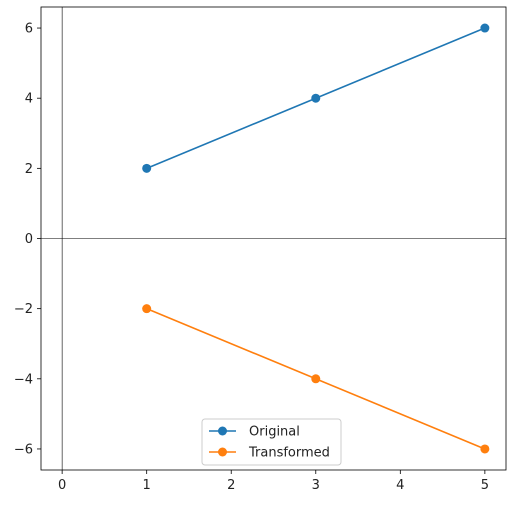  Describe the element at coordinates (29, 169) in the screenshot. I see `y-tick-label: 2` at that location.